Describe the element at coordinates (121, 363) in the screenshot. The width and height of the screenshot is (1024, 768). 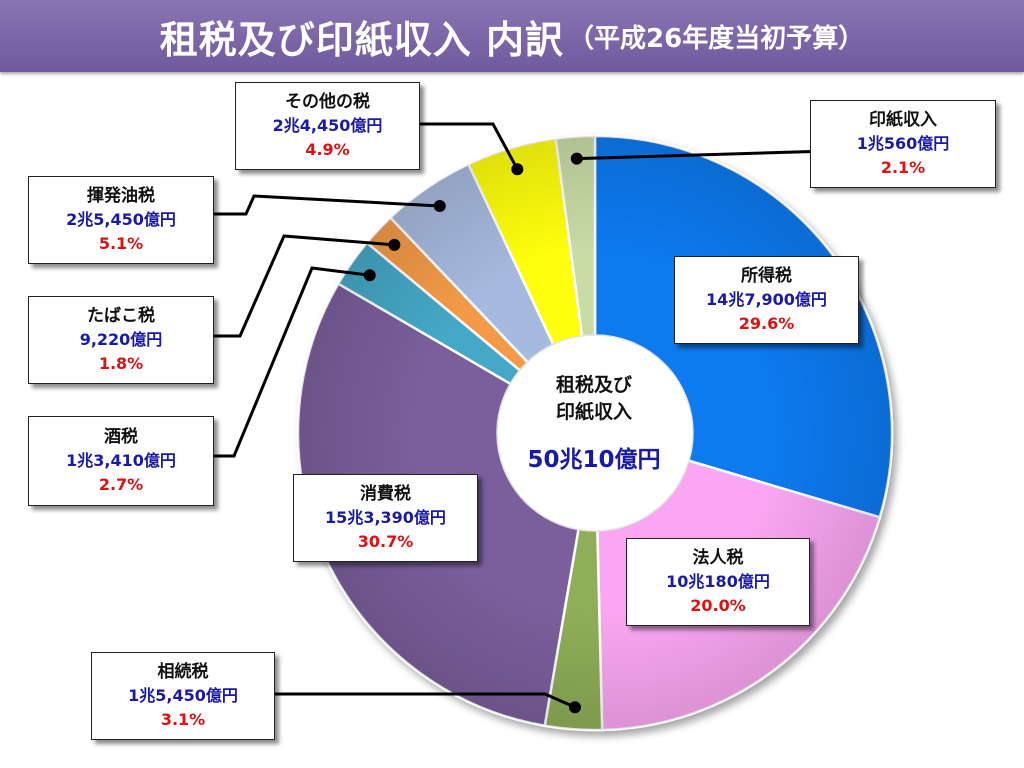
I see `slice-label-percent: 1.8%` at that location.